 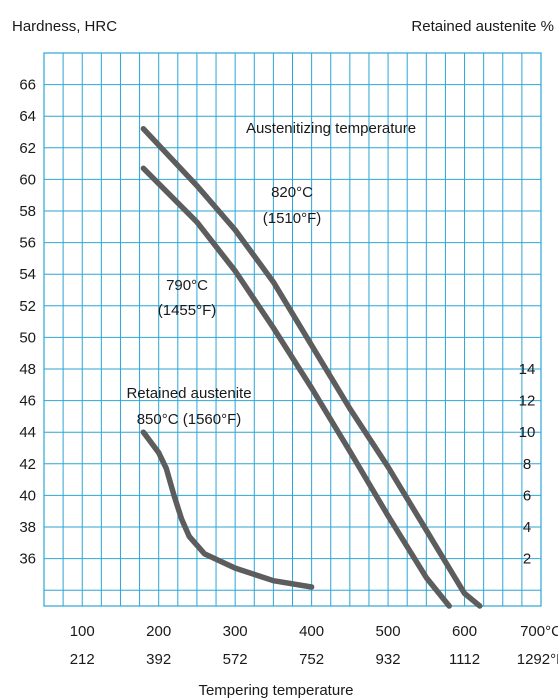 I want to click on right-axis-label: Retained austenite %, so click(x=482, y=26).